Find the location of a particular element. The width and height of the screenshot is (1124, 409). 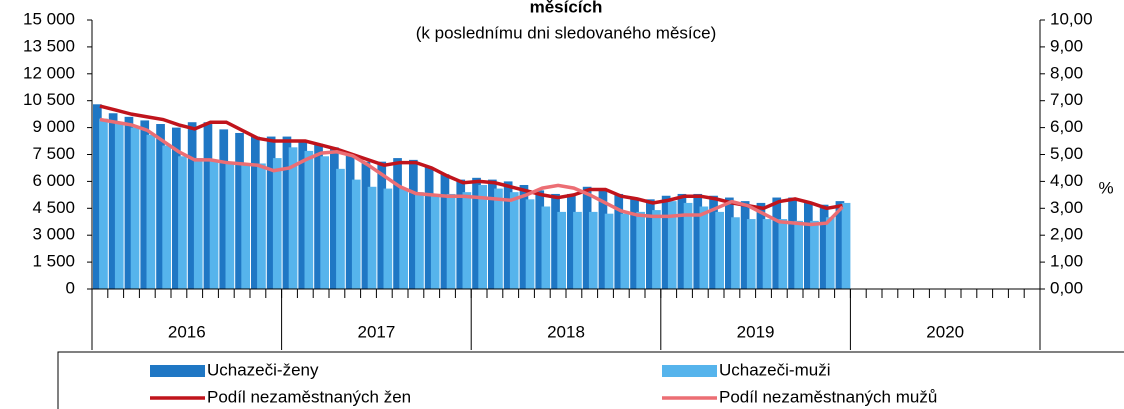

x-group-label: 2016 is located at coordinates (187, 331).